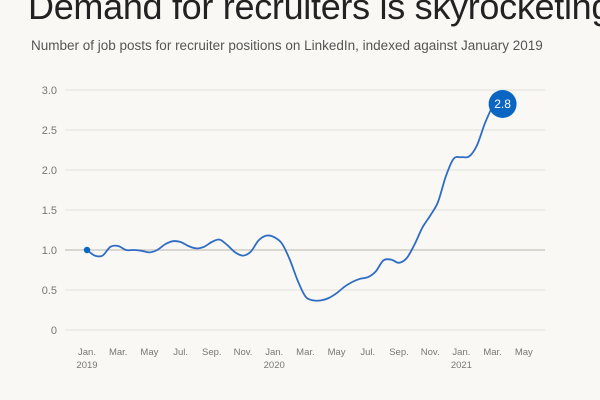 The height and width of the screenshot is (400, 600). I want to click on start-point-marker, so click(87, 250).